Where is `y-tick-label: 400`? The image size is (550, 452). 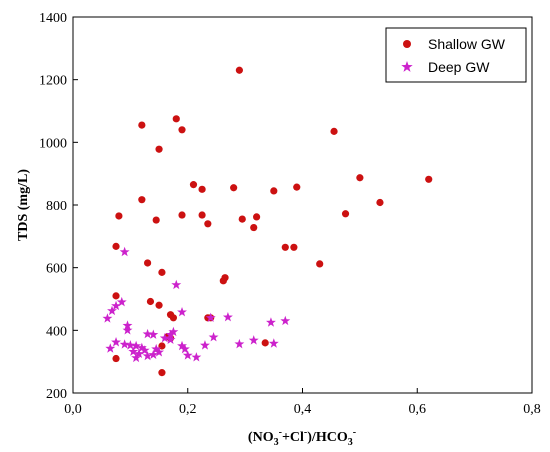 y-tick-label: 400 is located at coordinates (56, 331).